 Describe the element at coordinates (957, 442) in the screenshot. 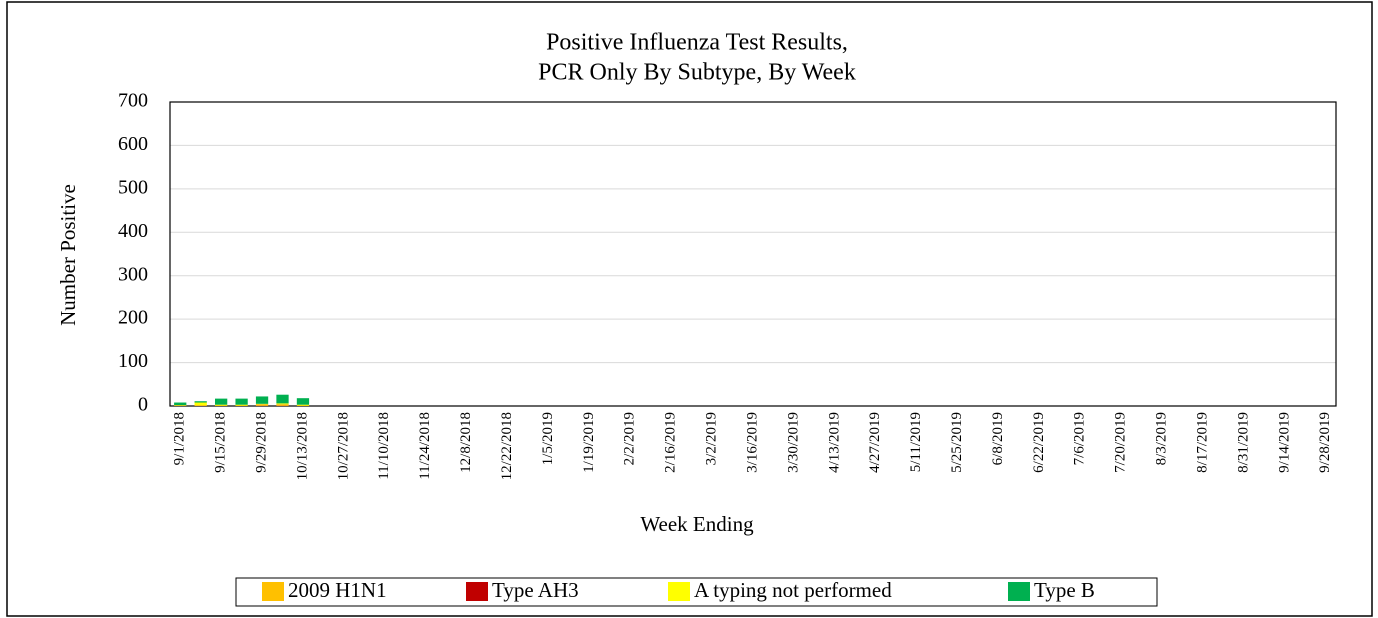

I see `x-tick-label: 5/25/2019` at that location.